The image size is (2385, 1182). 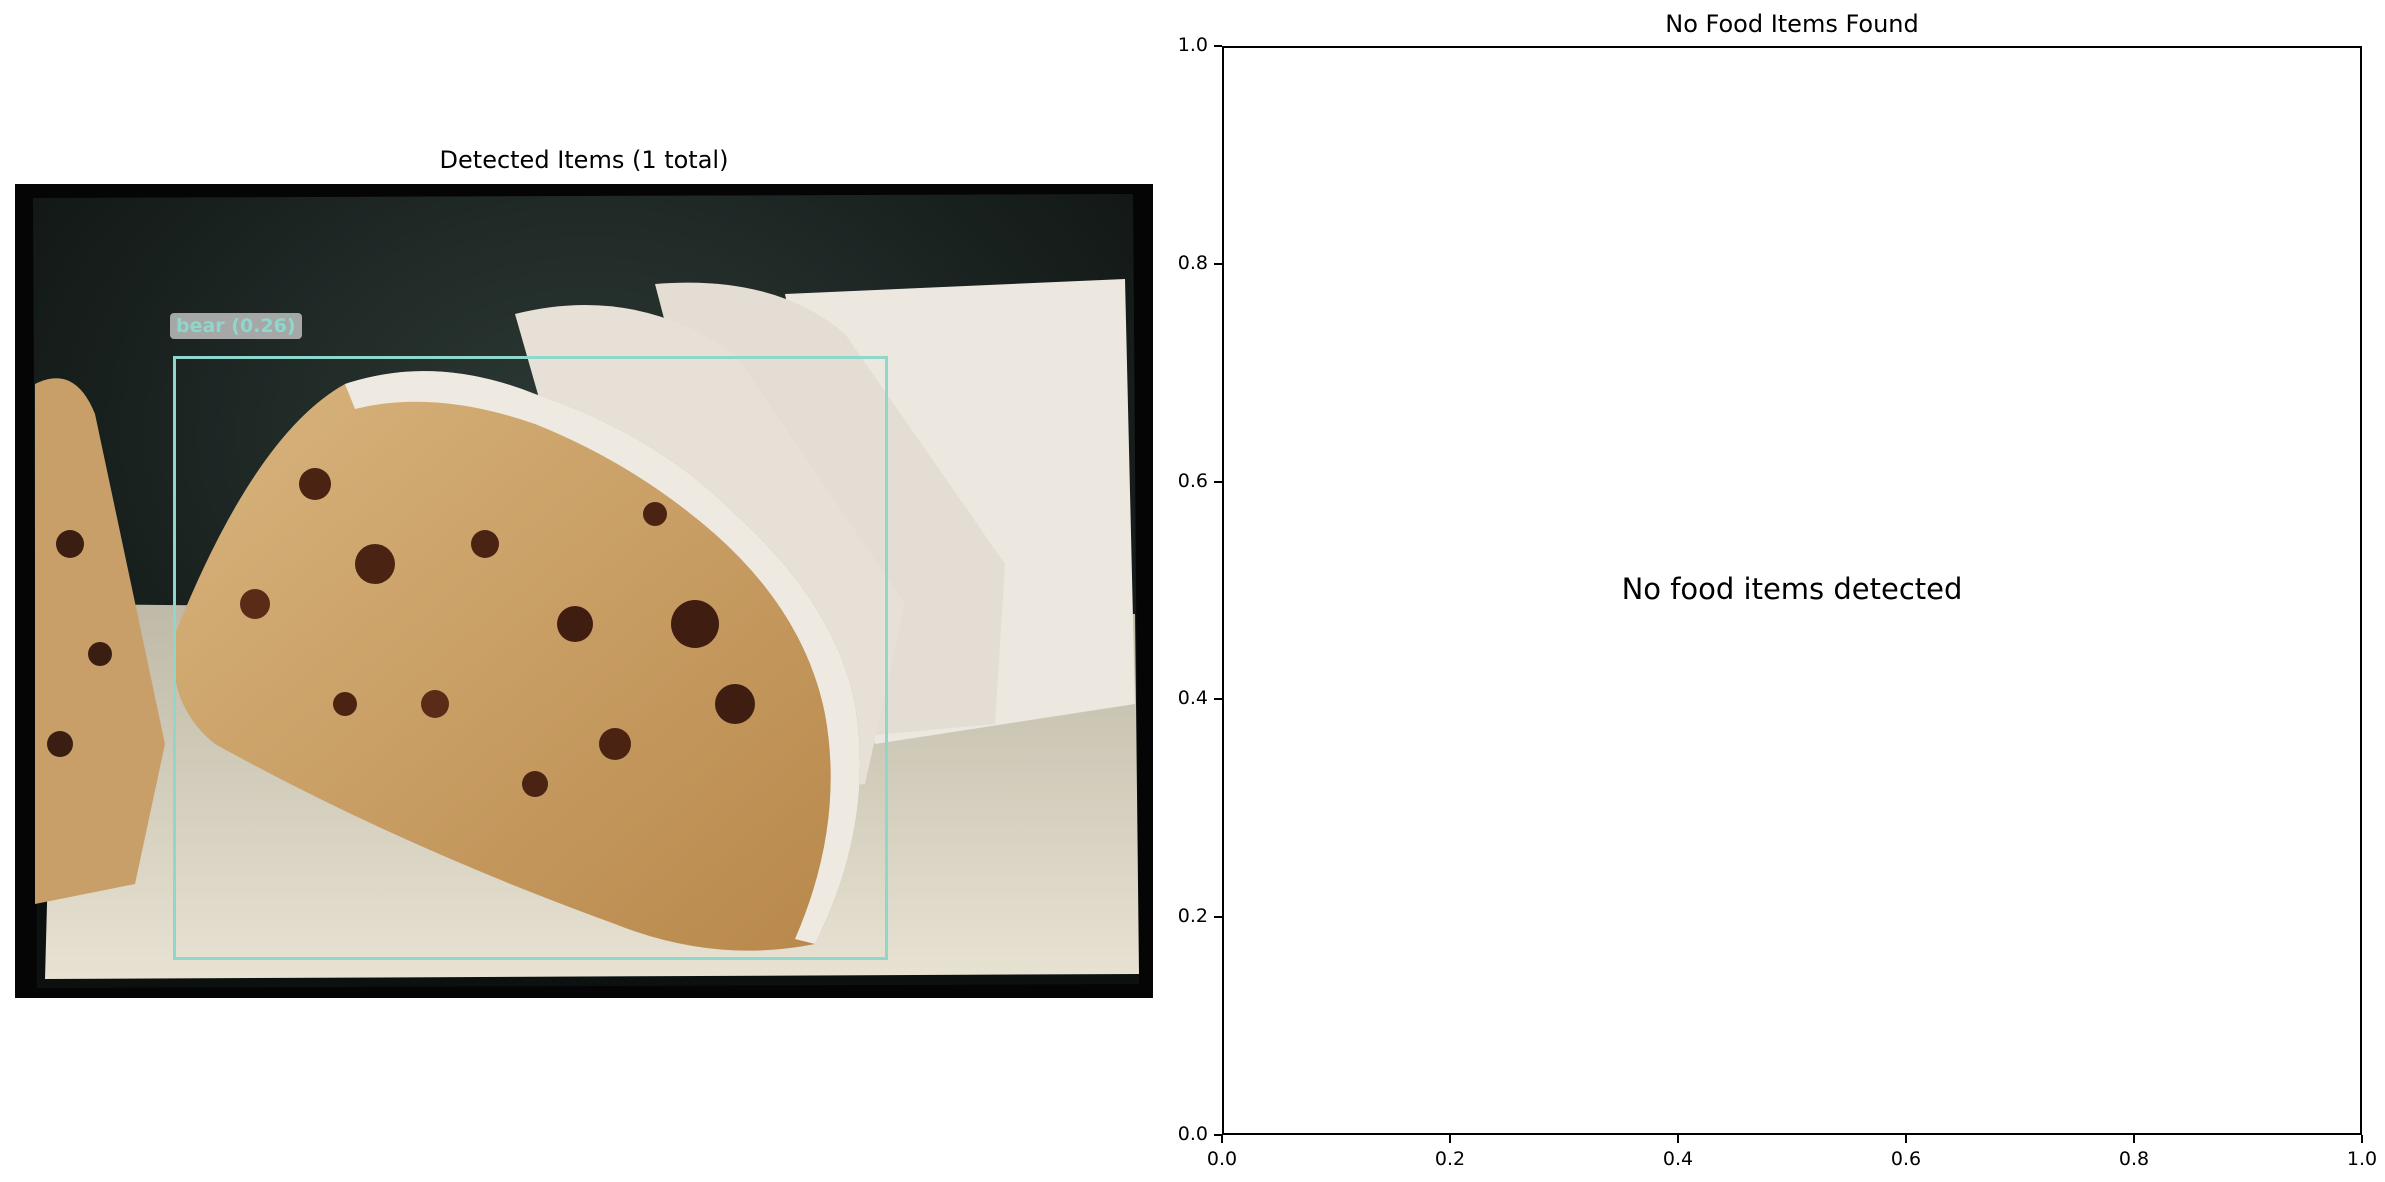 I want to click on y-tick-label: 0.8, so click(x=1192, y=262).